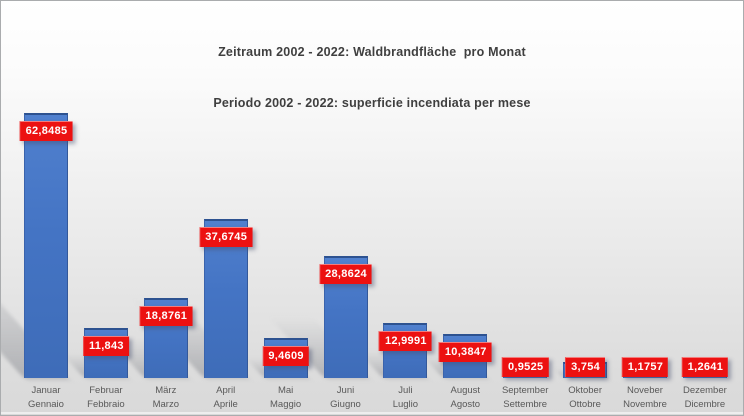 Image resolution: width=744 pixels, height=416 pixels. I want to click on axis-label-month-12: Dezember Dicembre, so click(705, 397).